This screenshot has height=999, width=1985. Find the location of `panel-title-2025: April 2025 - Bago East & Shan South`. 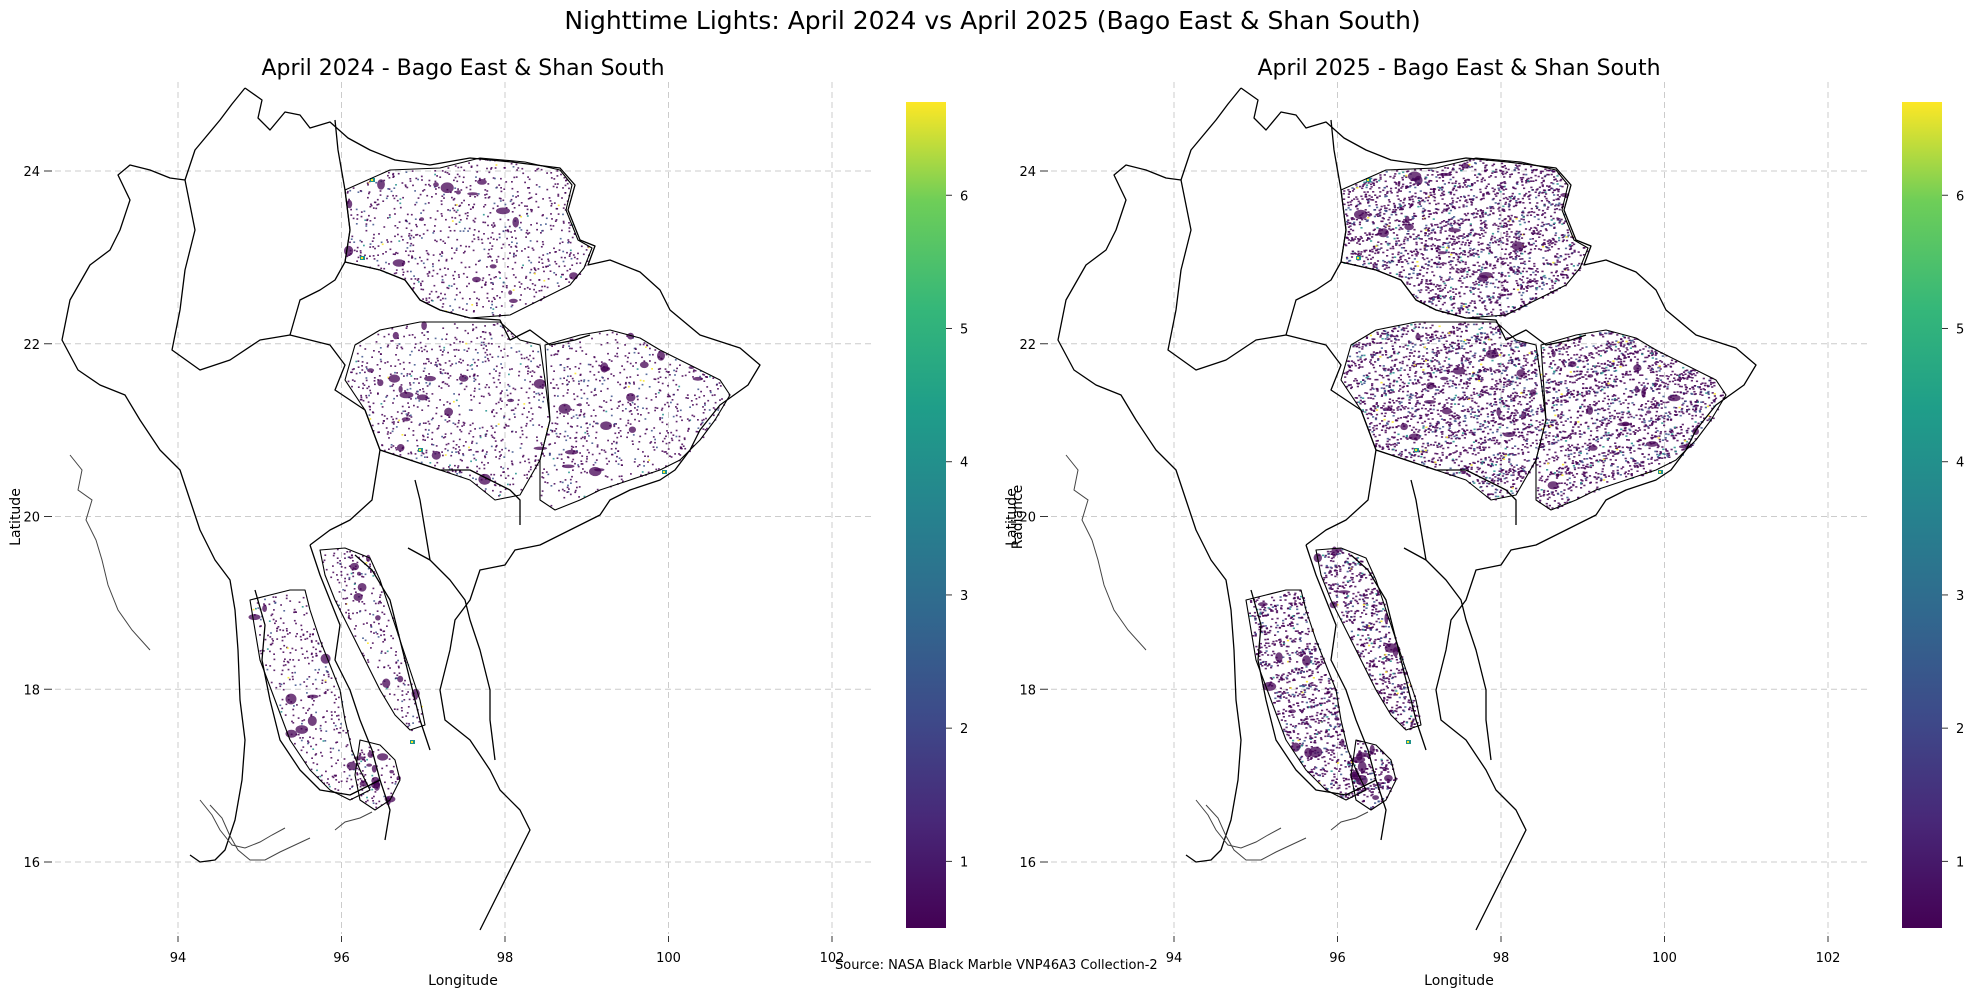

panel-title-2025: April 2025 - Bago East & Shan South is located at coordinates (1459, 68).